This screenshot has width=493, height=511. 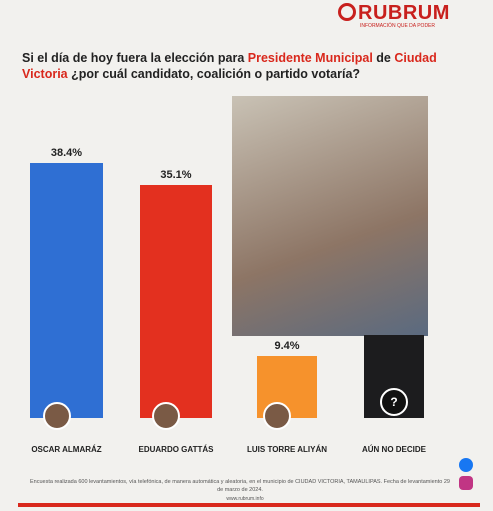 What do you see at coordinates (135, 58) in the screenshot?
I see `title-part: Si el día de hoy fuera la elección para` at bounding box center [135, 58].